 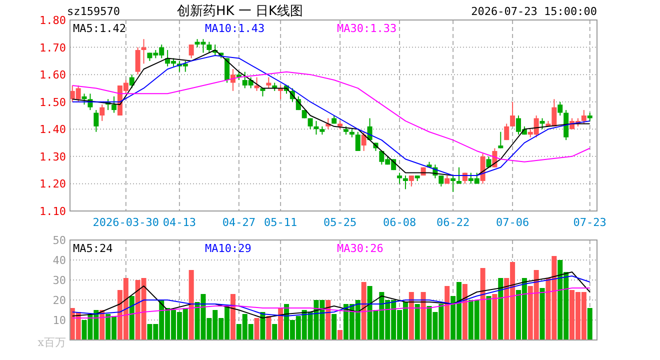 I want to click on text: MA30:26, so click(x=360, y=248).